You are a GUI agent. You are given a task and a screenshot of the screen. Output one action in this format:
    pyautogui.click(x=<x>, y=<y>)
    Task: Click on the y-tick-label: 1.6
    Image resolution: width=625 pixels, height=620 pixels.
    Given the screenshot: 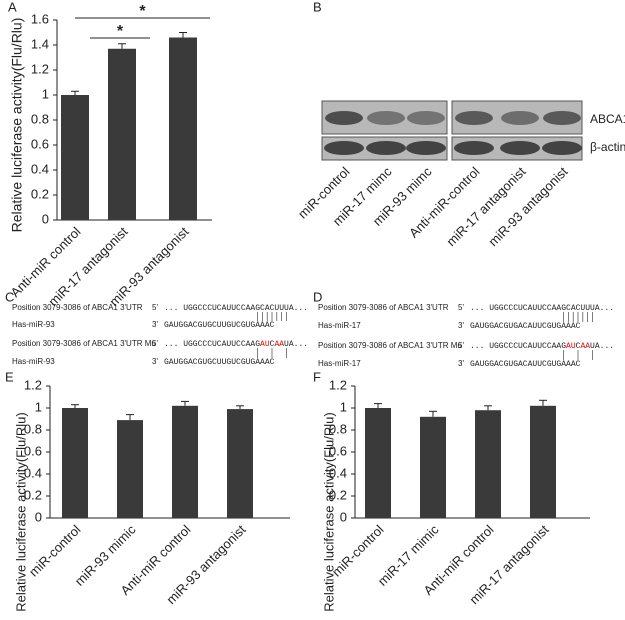 What is the action you would take?
    pyautogui.click(x=40, y=18)
    